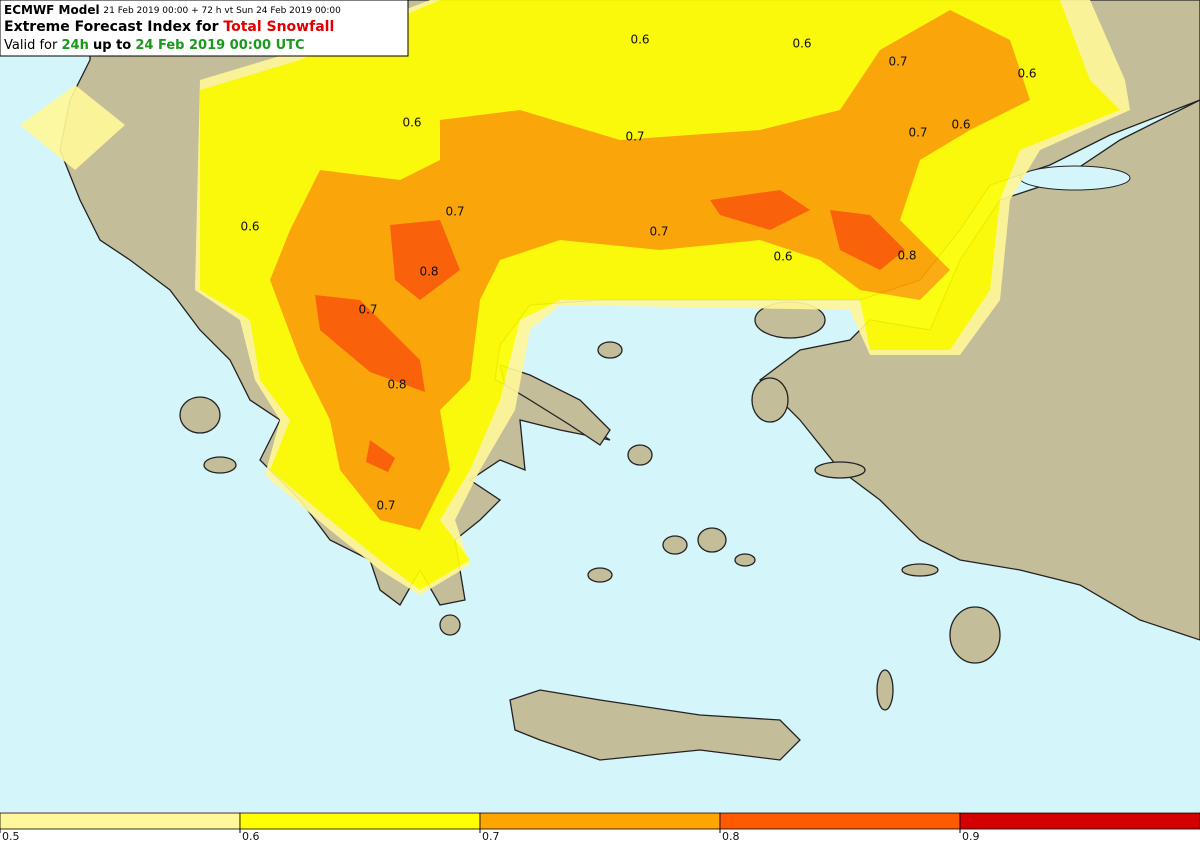  Describe the element at coordinates (111, 27) in the screenshot. I see `title-prefix: Extreme Forecast Index for` at that location.